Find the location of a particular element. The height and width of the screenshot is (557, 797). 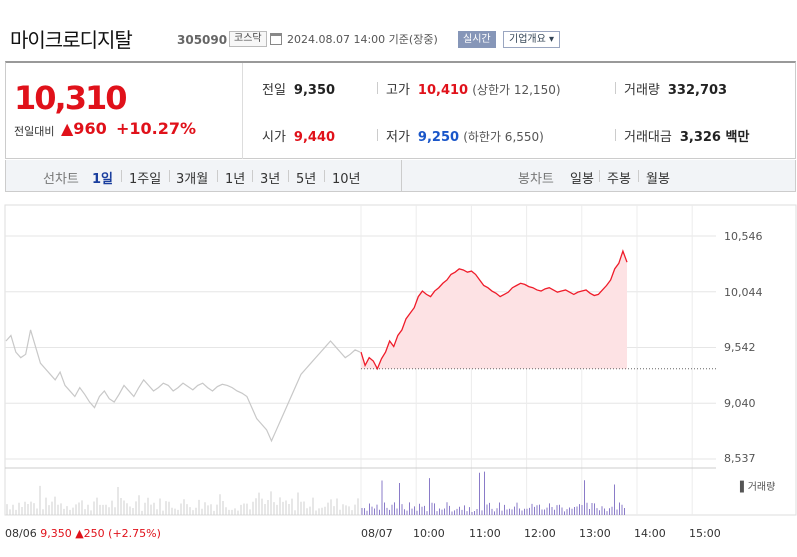

tab-daily: 일봉 is located at coordinates (582, 179).